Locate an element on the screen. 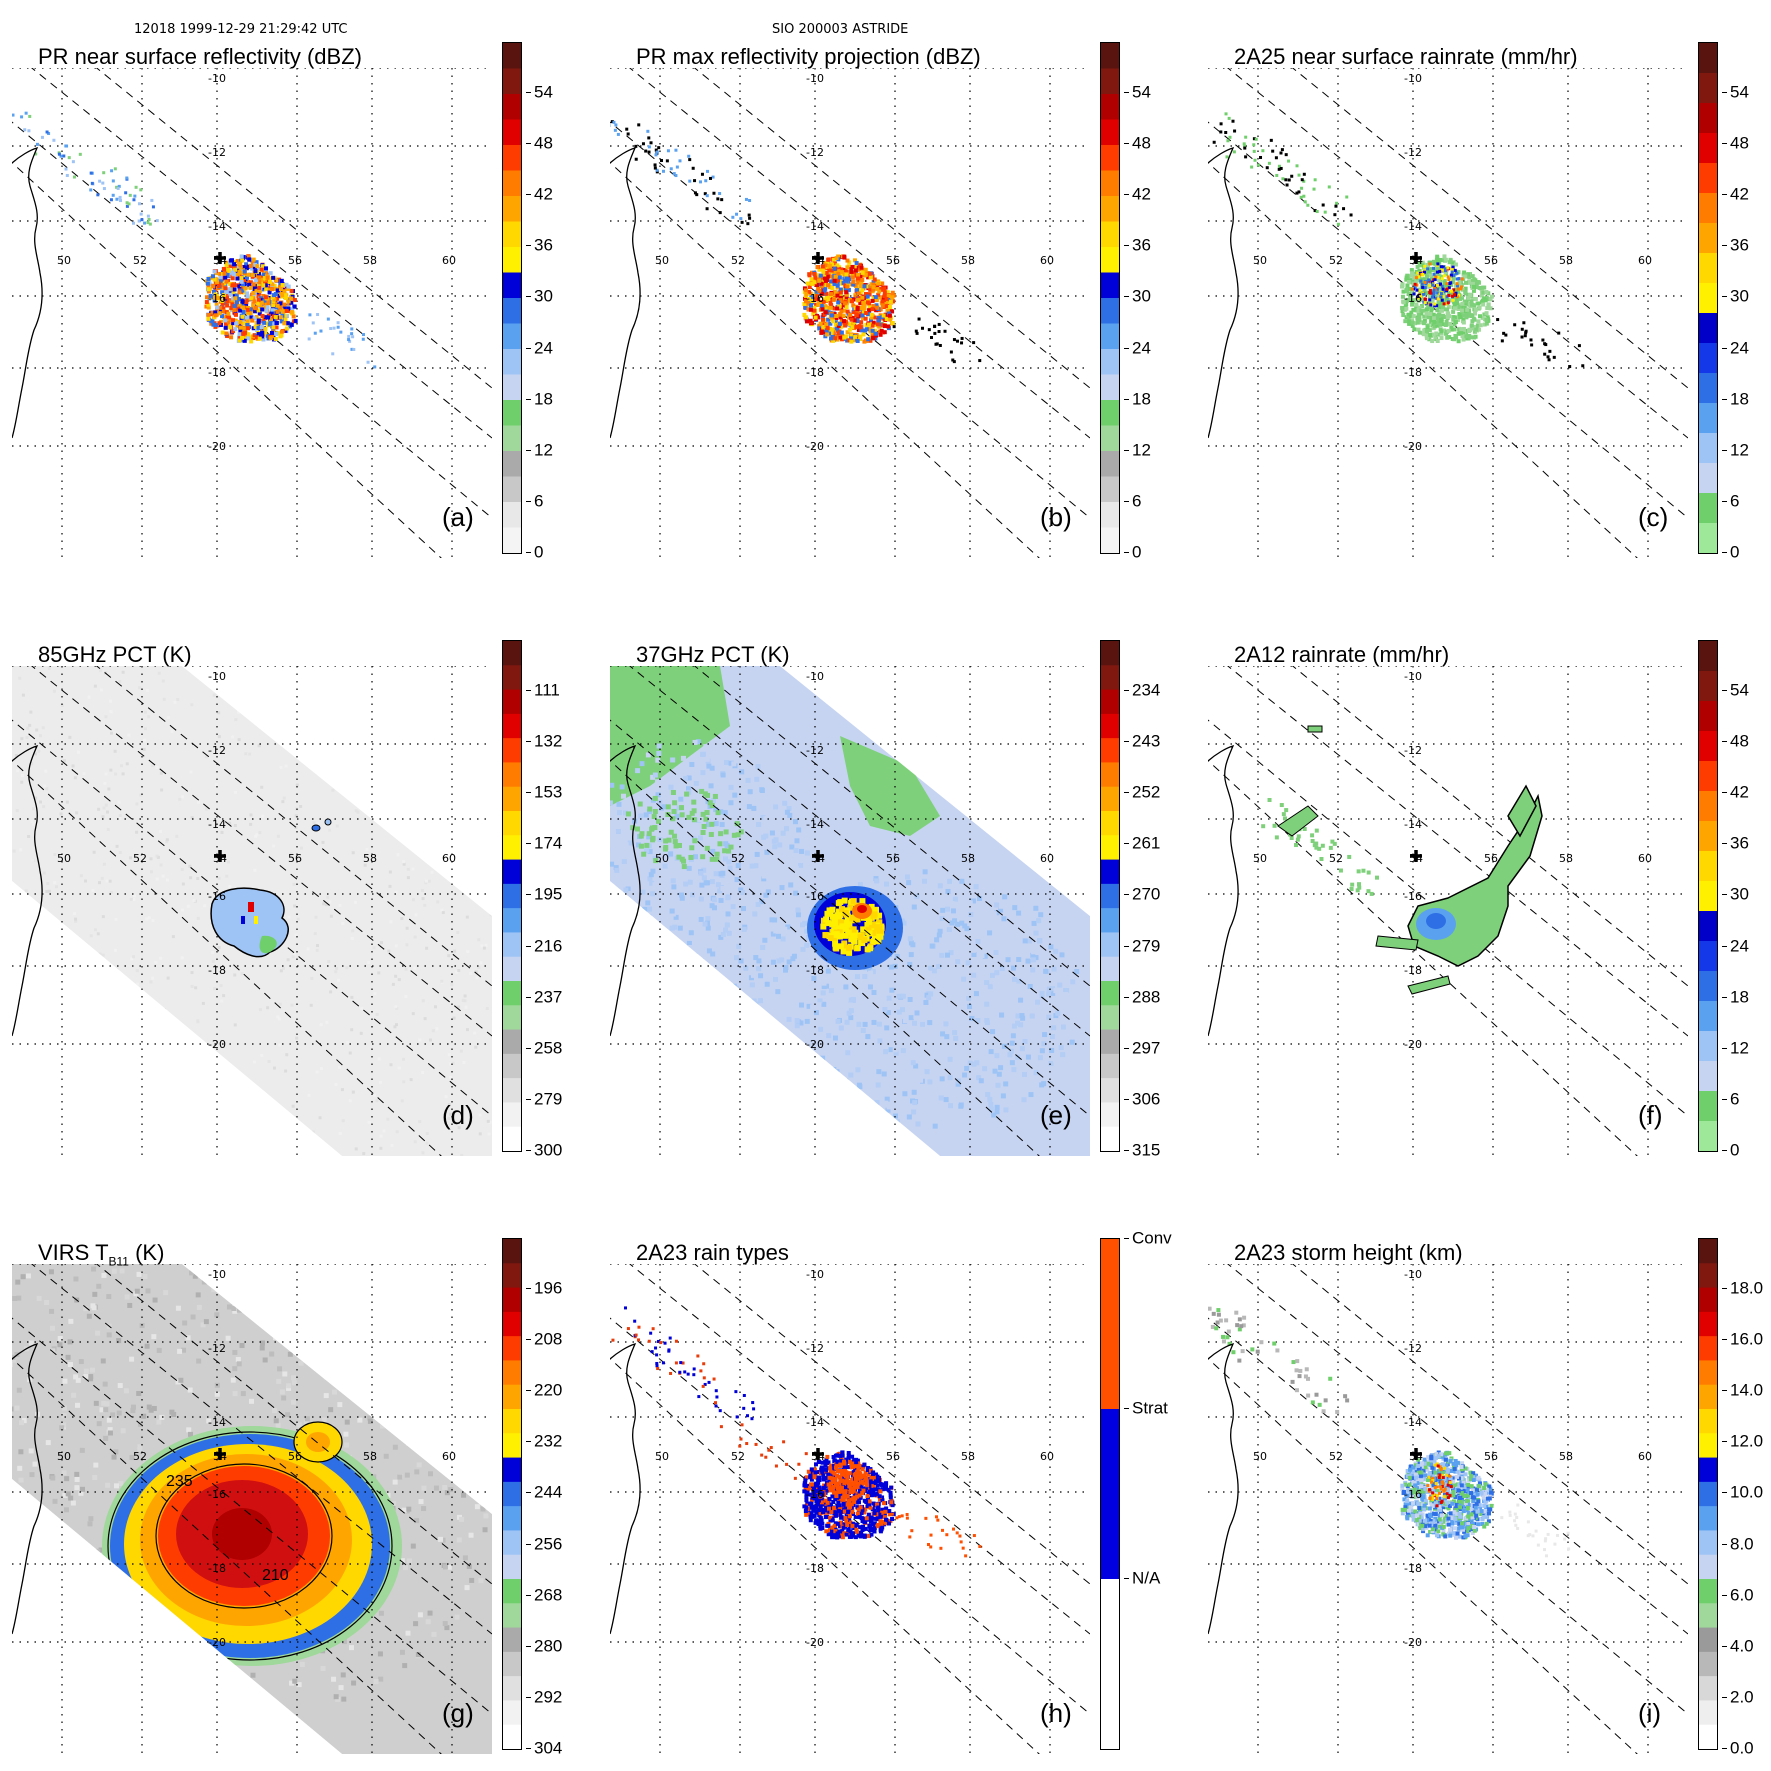 The image size is (1771, 1771). tick-label: 8.0 is located at coordinates (1742, 1544).